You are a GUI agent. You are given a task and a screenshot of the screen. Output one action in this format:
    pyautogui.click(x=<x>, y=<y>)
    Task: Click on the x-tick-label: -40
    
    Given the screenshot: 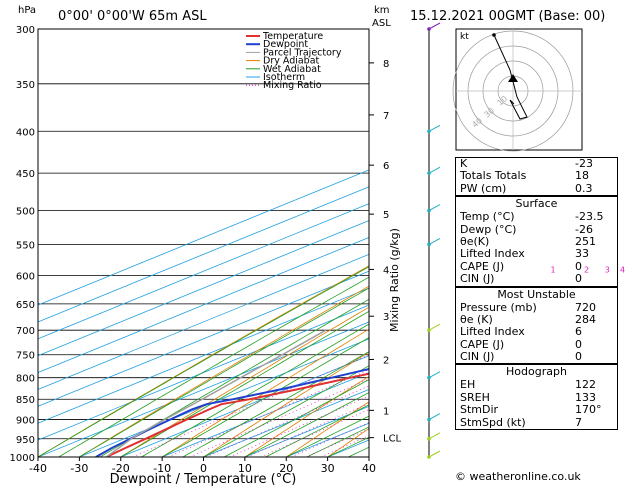 What is the action you would take?
    pyautogui.click(x=38, y=468)
    